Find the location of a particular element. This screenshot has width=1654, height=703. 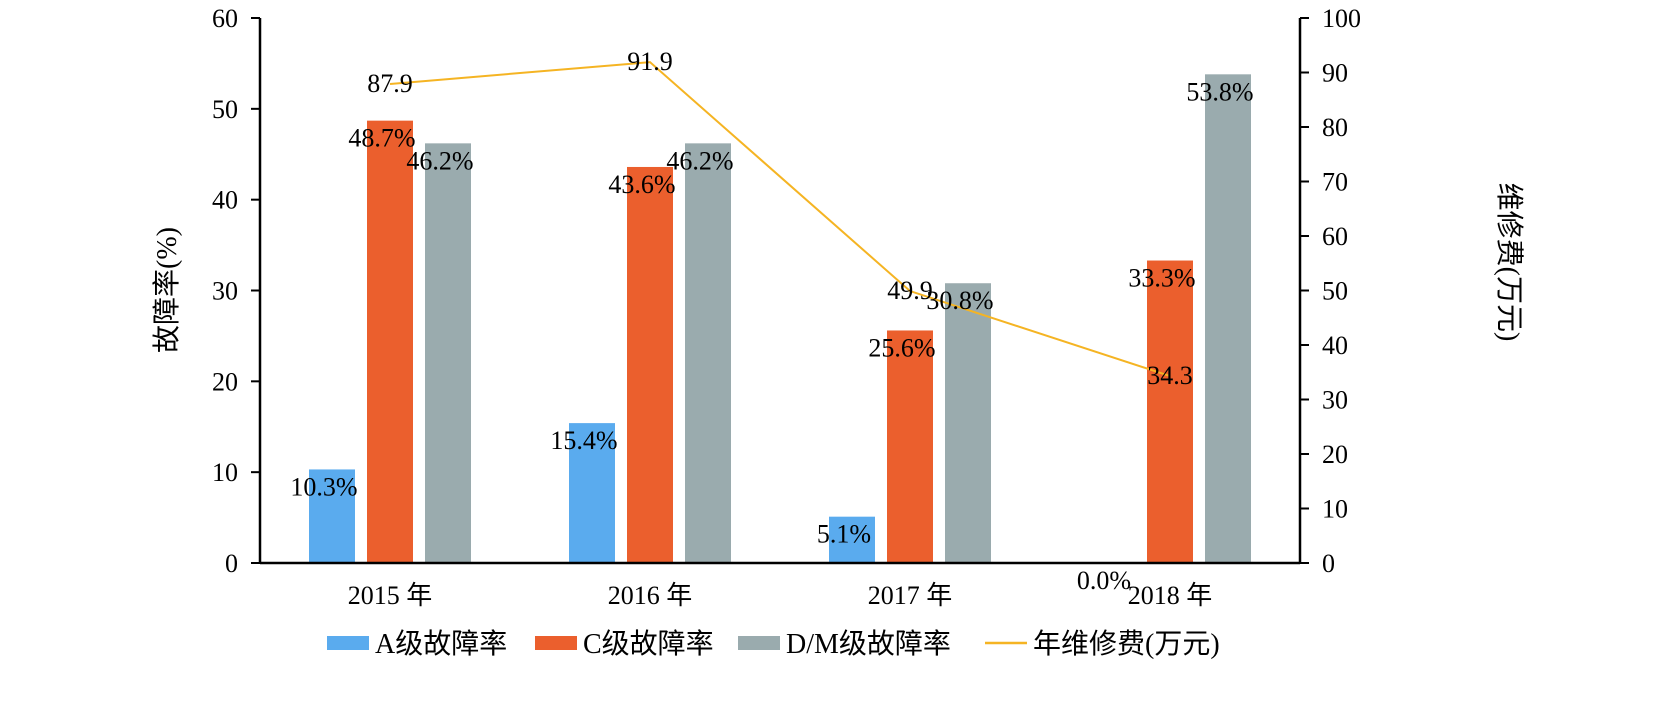

bar-data-label: 10.3% is located at coordinates (323, 486).